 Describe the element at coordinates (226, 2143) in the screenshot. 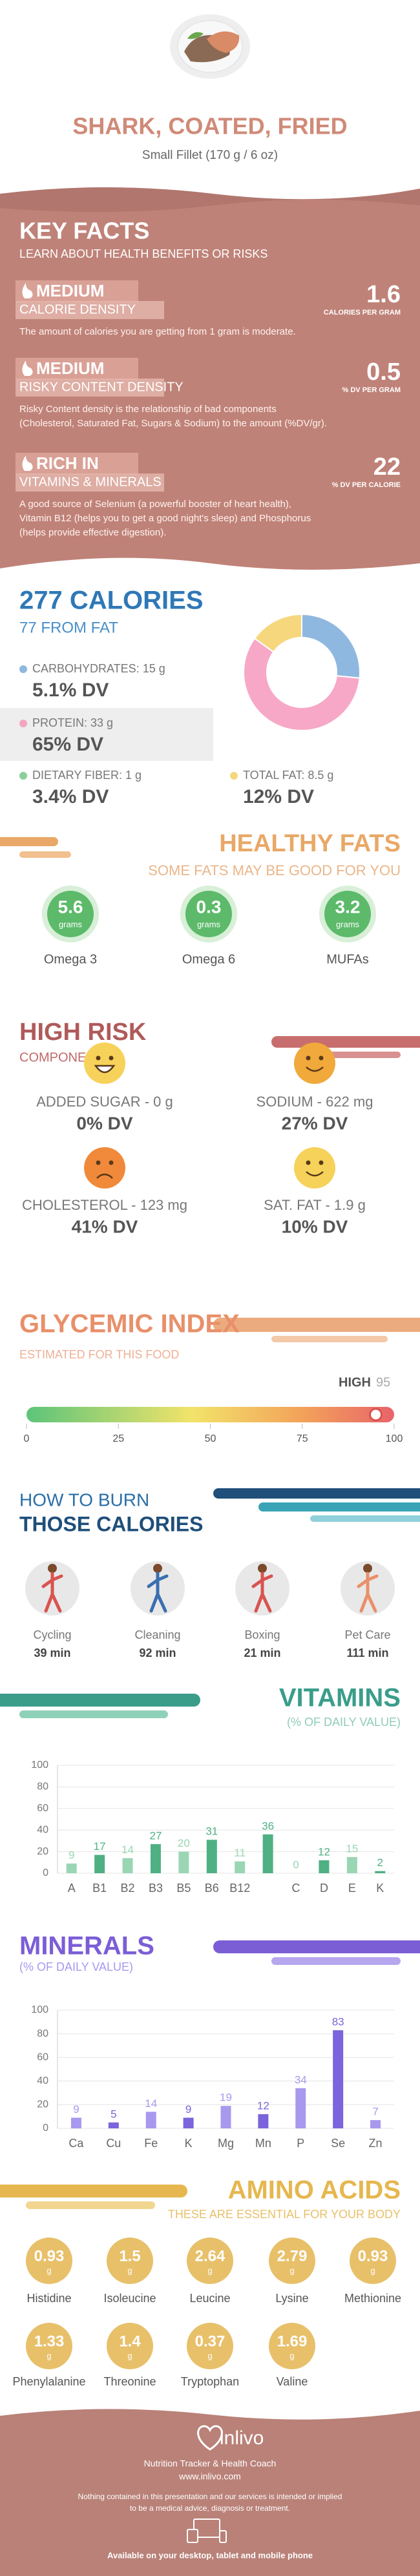

I see `x-tick-label: Mg` at that location.